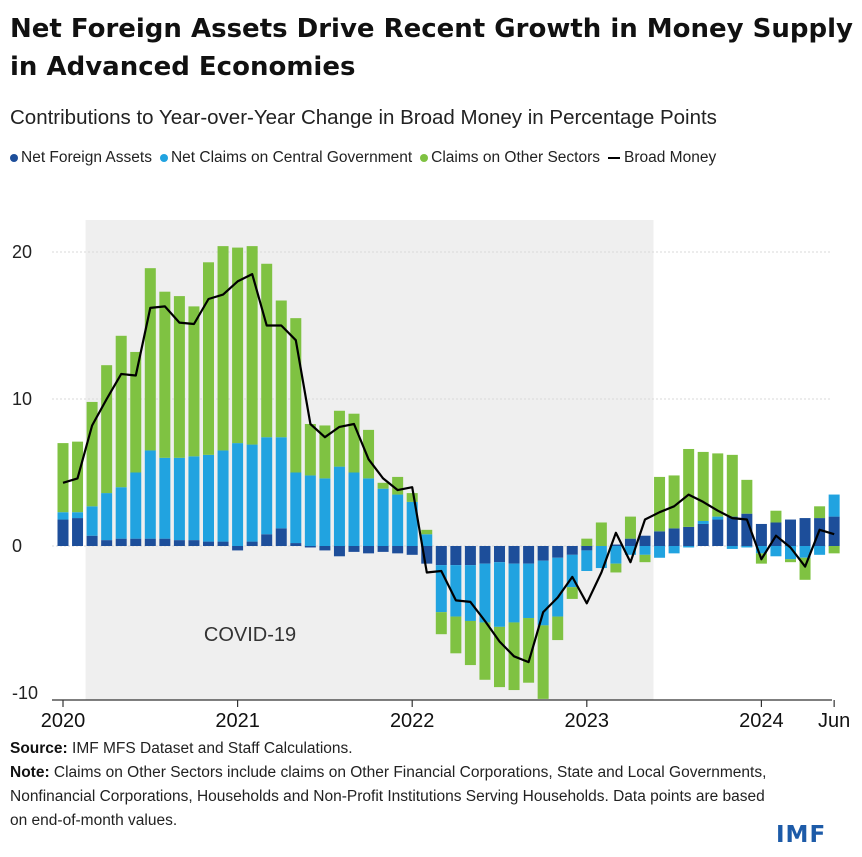 This screenshot has height=857, width=862. I want to click on note-label: Note:, so click(30, 772).